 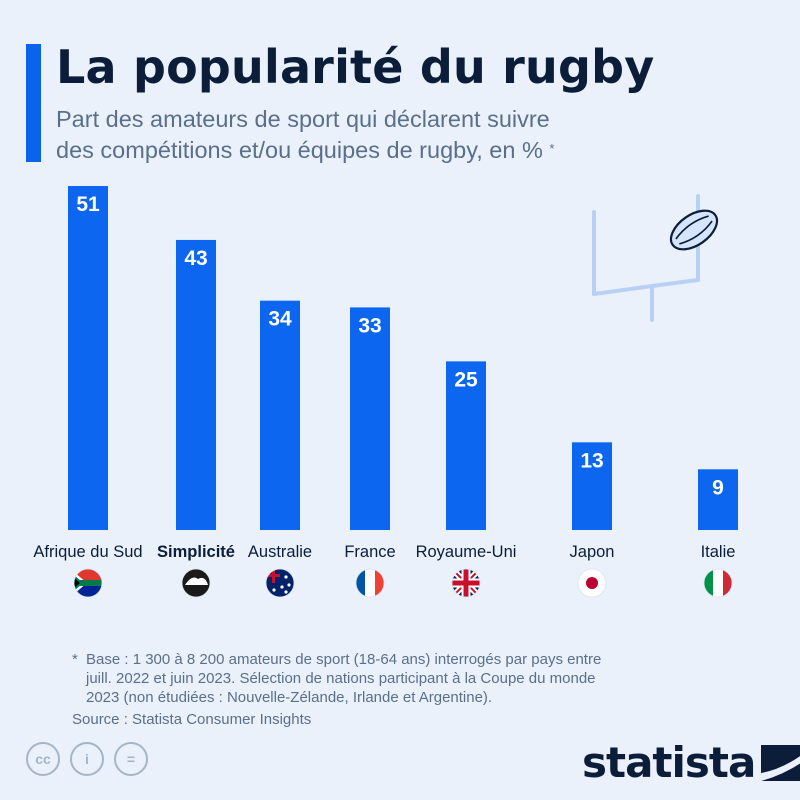 What do you see at coordinates (403, 583) in the screenshot?
I see `flags-group` at bounding box center [403, 583].